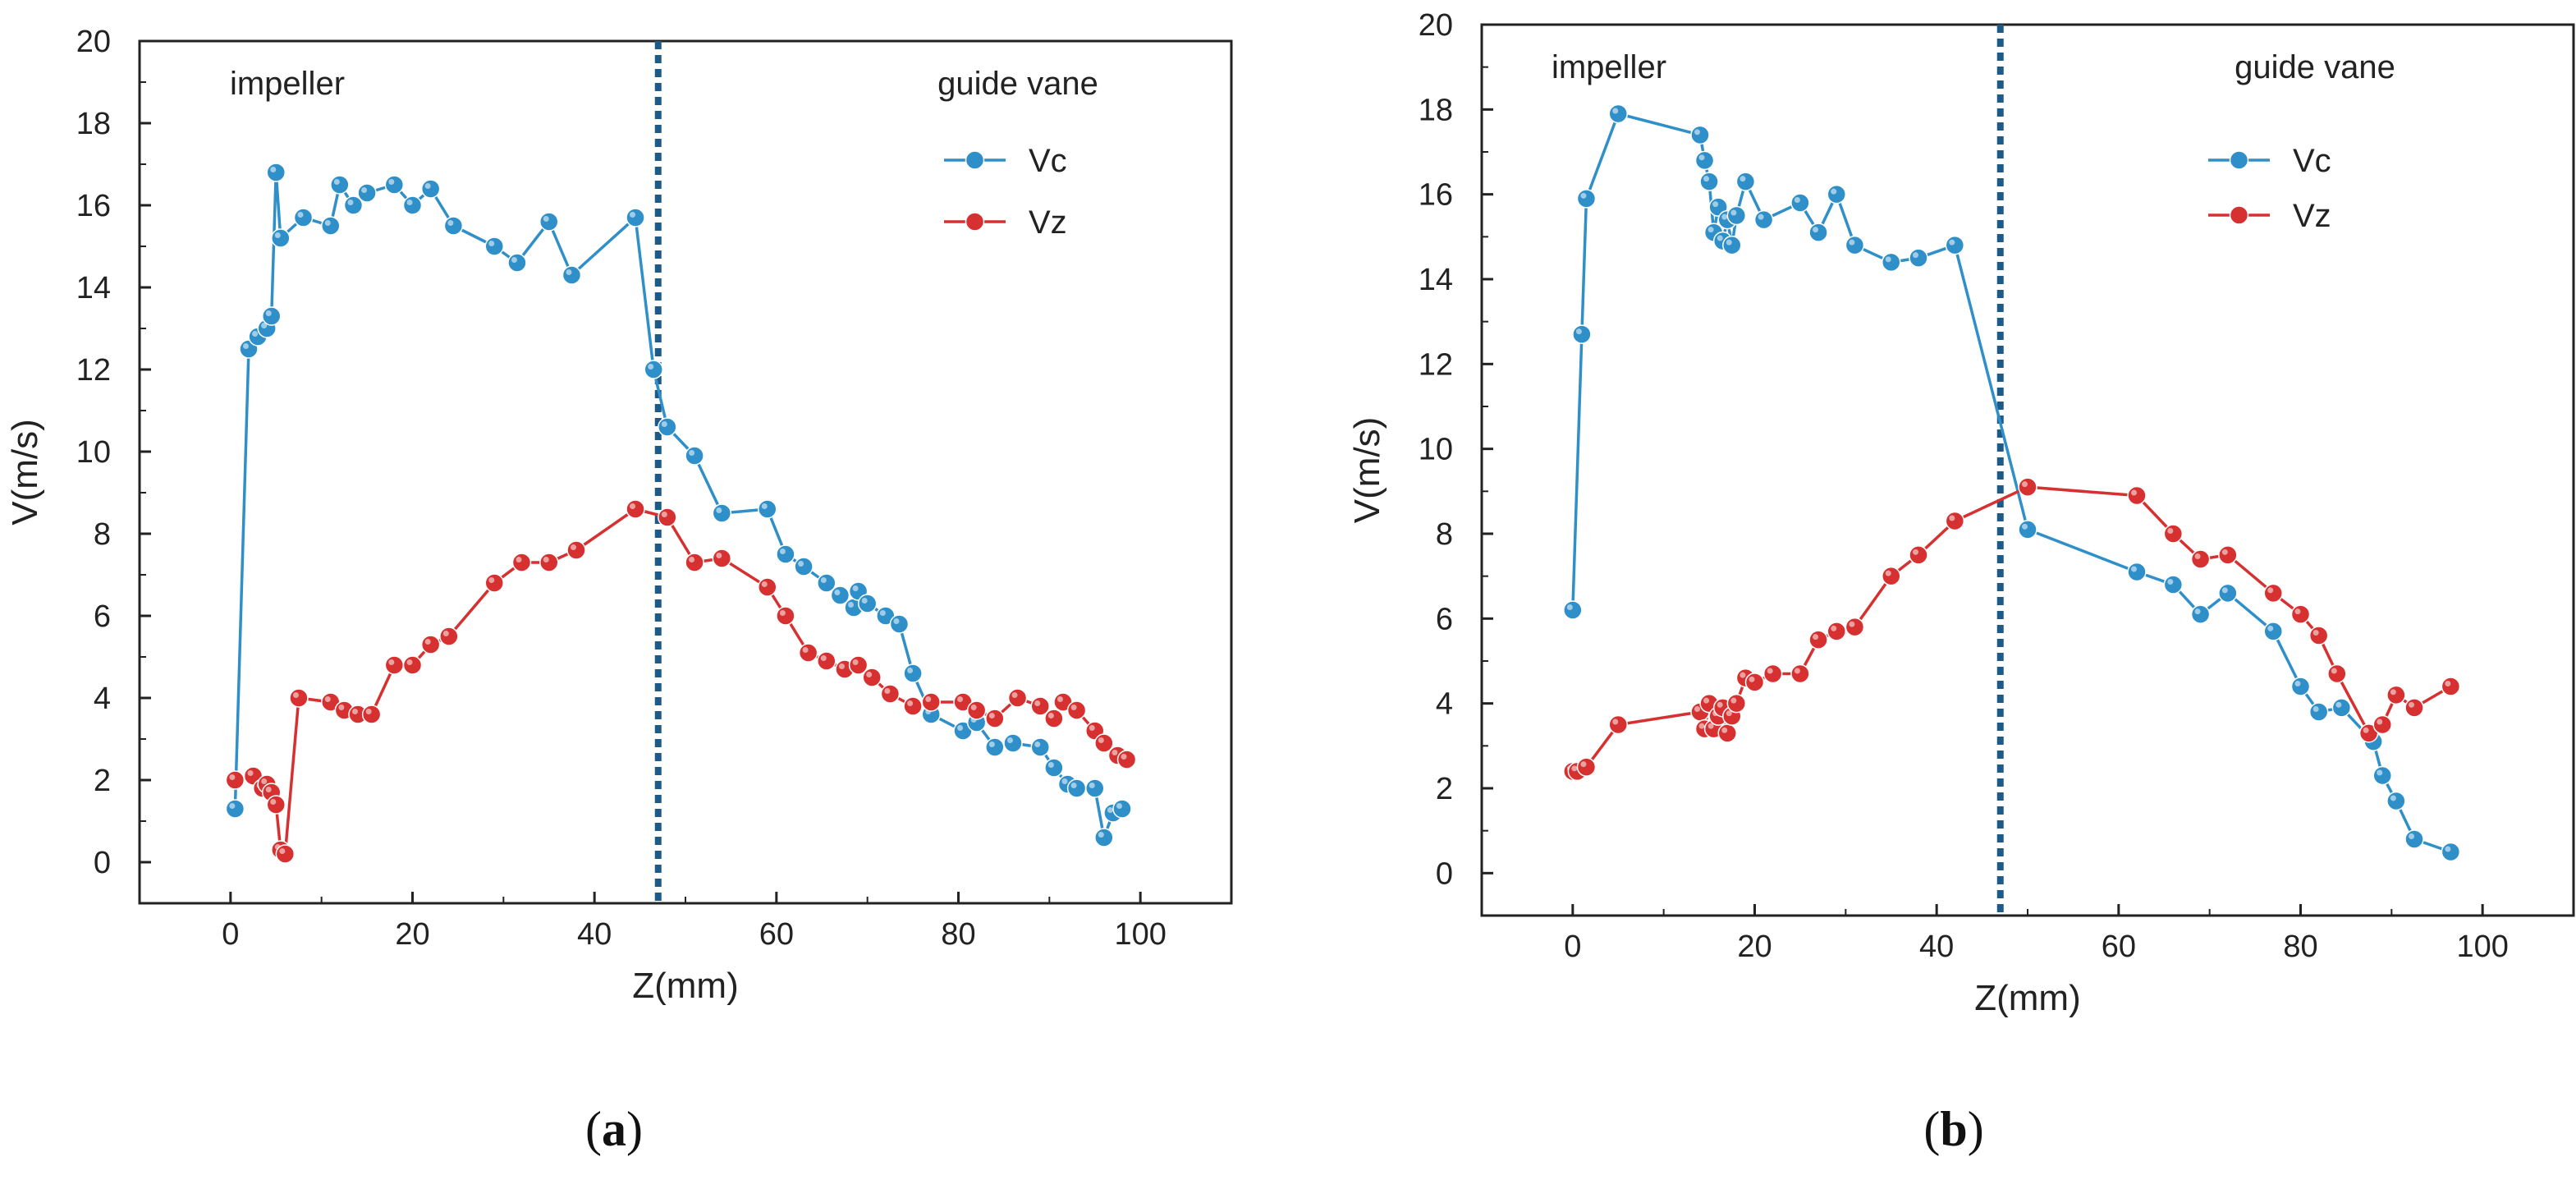 This screenshot has width=2576, height=1189. What do you see at coordinates (635, 1129) in the screenshot?
I see `panel-label-close: )` at bounding box center [635, 1129].